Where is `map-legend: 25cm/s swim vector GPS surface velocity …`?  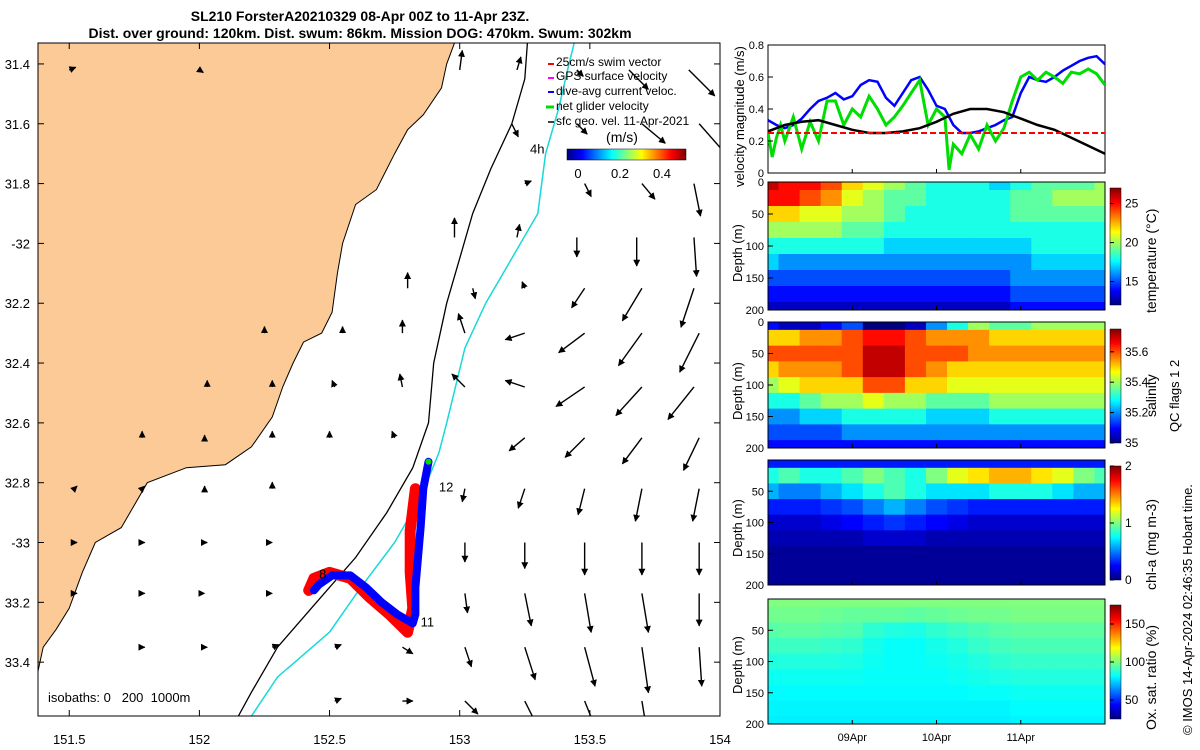
map-legend: 25cm/s swim vector GPS surface velocity … is located at coordinates (618, 91).